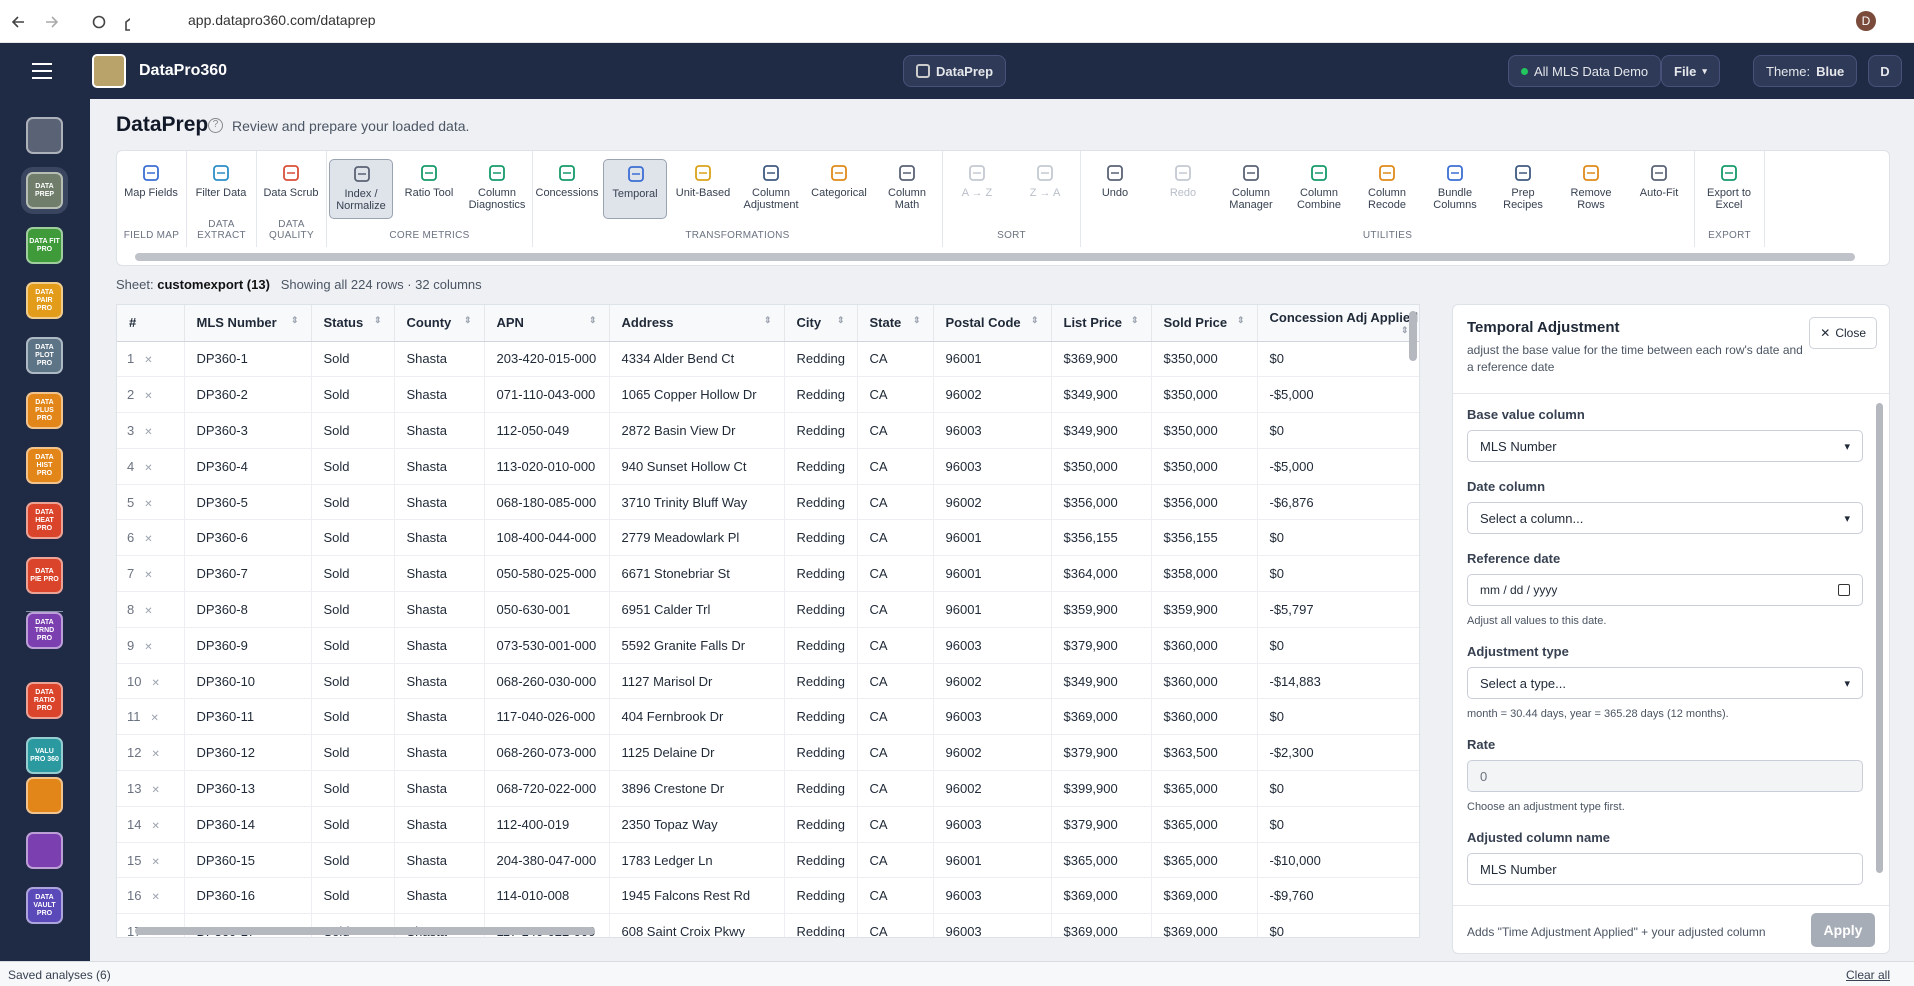 The image size is (1914, 986). Describe the element at coordinates (1455, 189) in the screenshot. I see `tool-button: Bundle Columns` at that location.